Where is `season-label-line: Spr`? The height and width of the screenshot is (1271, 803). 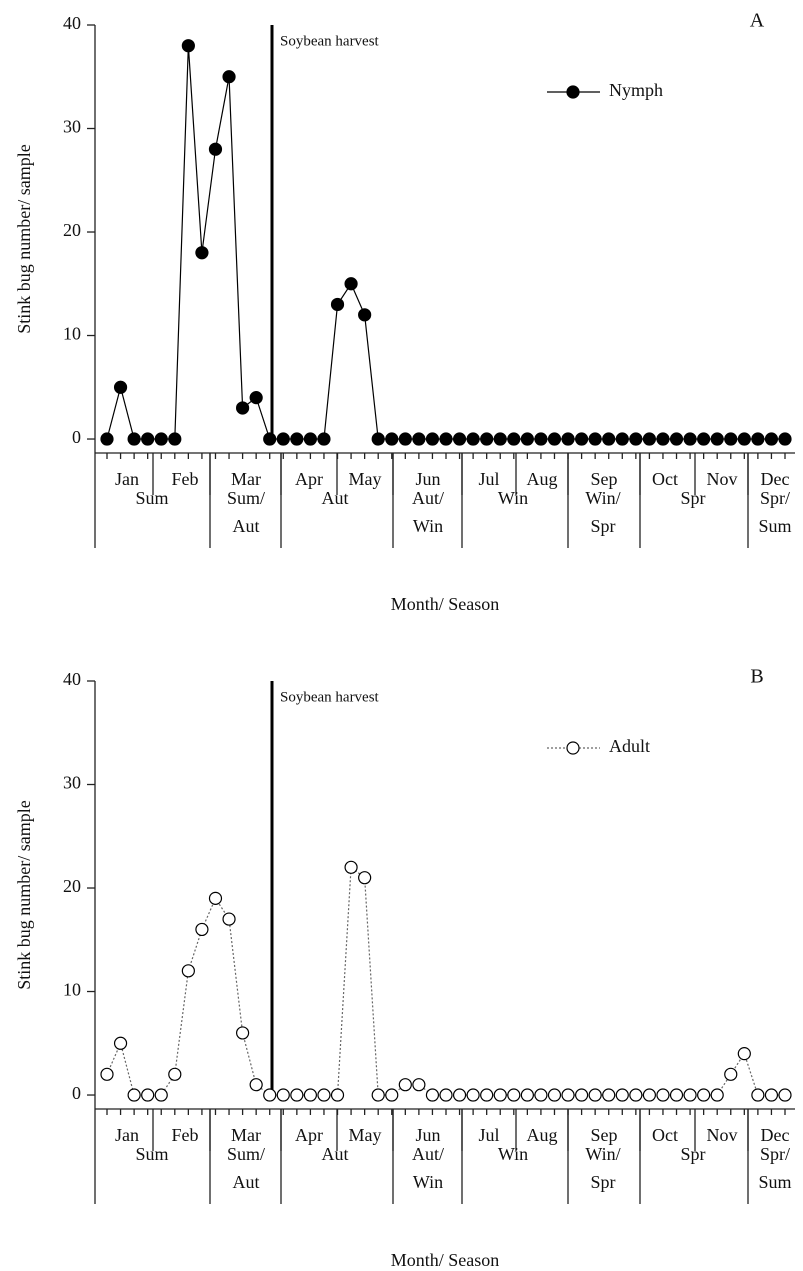 season-label-line: Spr is located at coordinates (602, 526).